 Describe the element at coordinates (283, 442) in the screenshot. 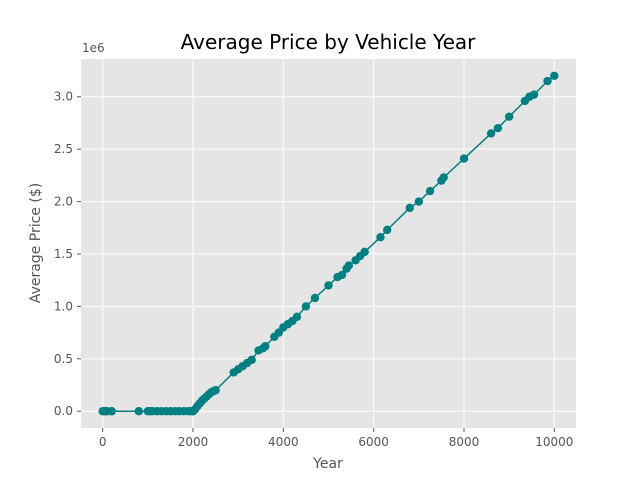

I see `x-tick-label: 4000` at that location.